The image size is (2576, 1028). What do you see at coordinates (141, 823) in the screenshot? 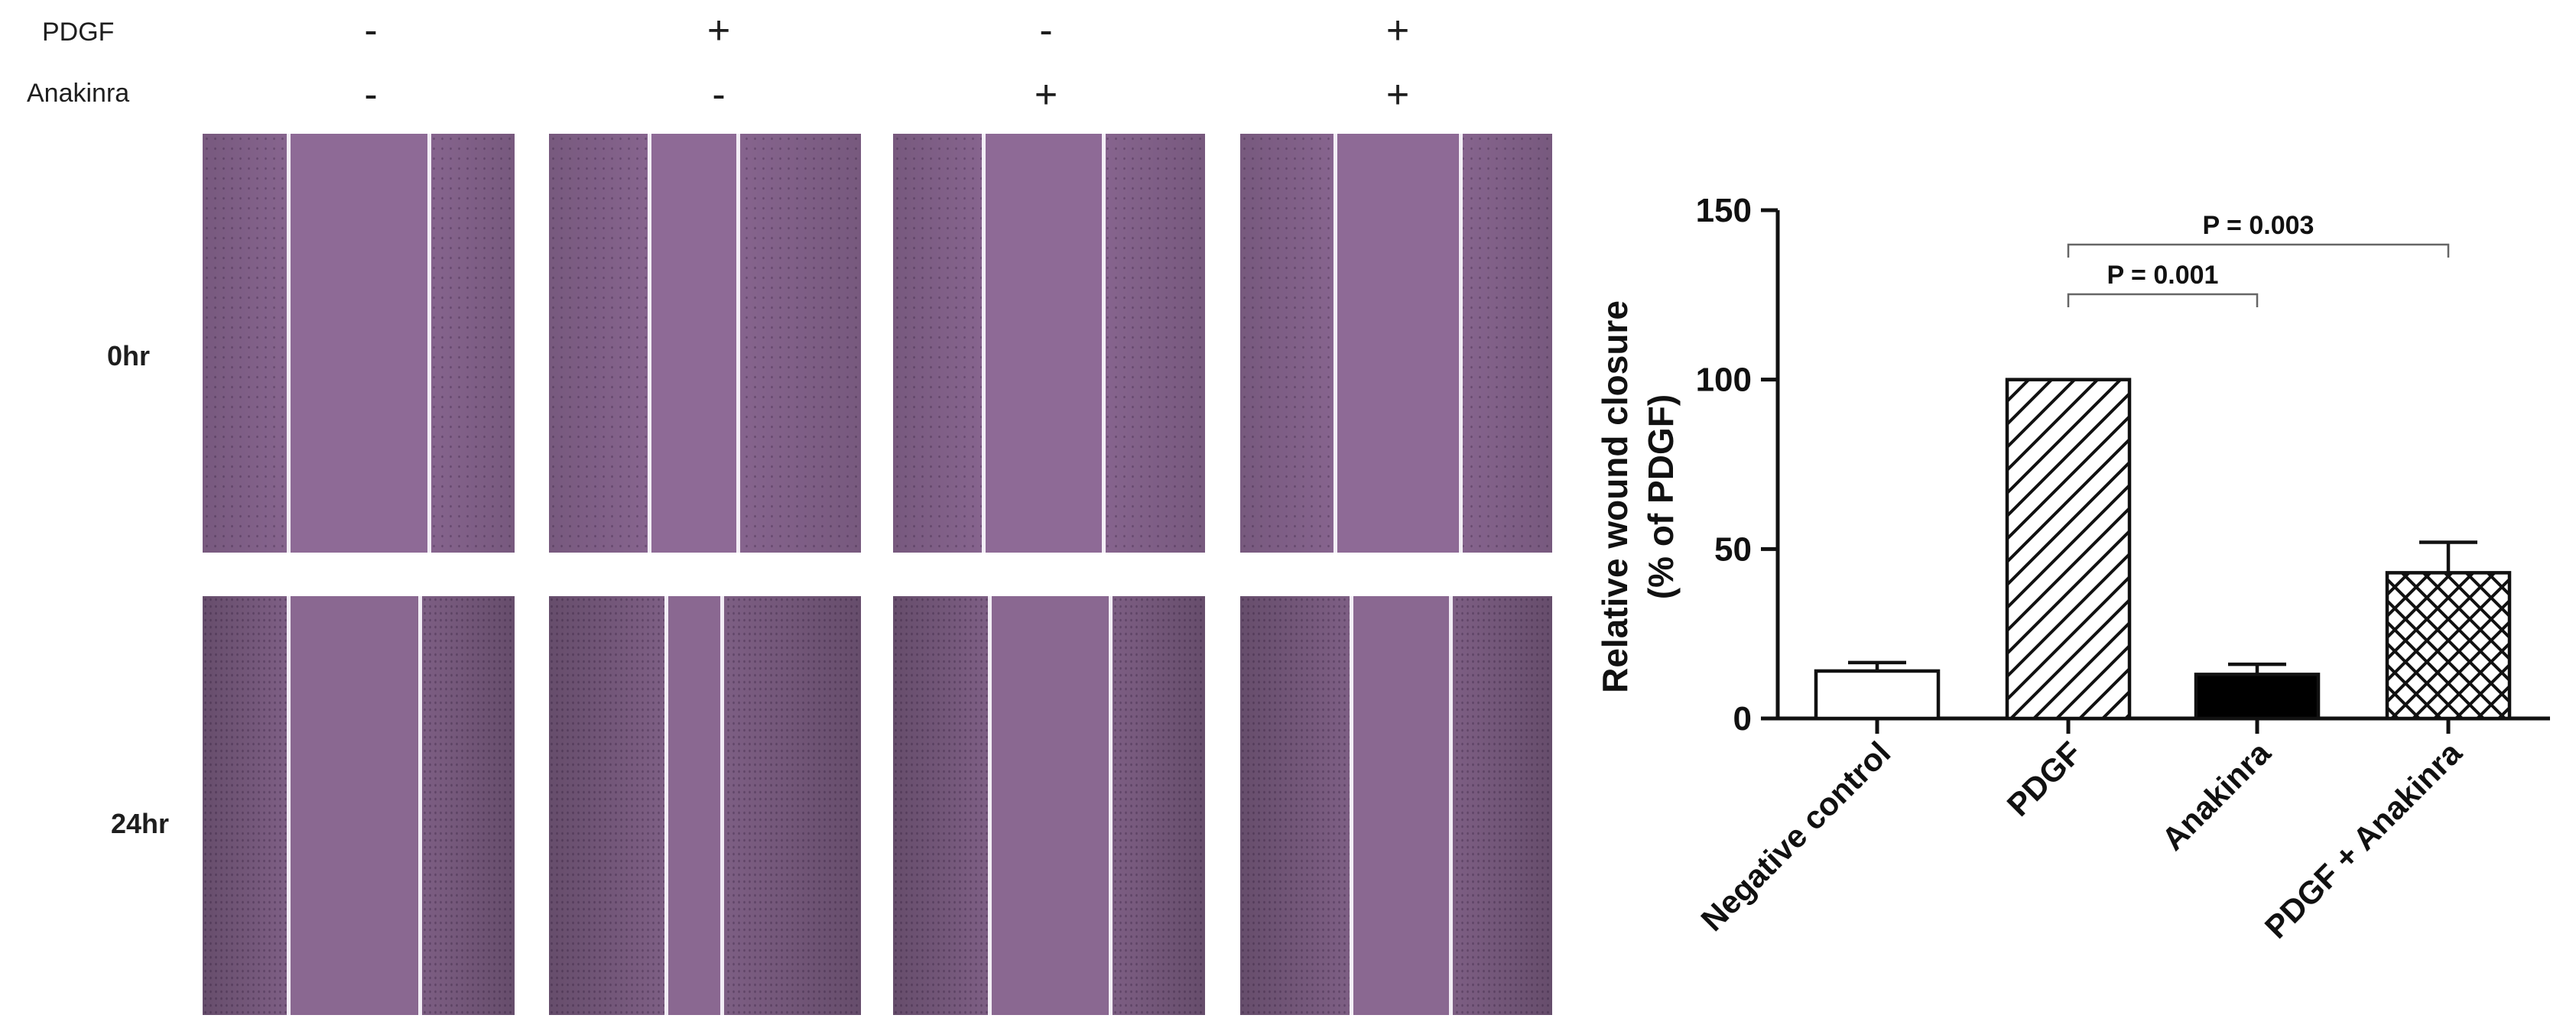
I see `timepoint-24hr-label: 24hr` at bounding box center [141, 823].